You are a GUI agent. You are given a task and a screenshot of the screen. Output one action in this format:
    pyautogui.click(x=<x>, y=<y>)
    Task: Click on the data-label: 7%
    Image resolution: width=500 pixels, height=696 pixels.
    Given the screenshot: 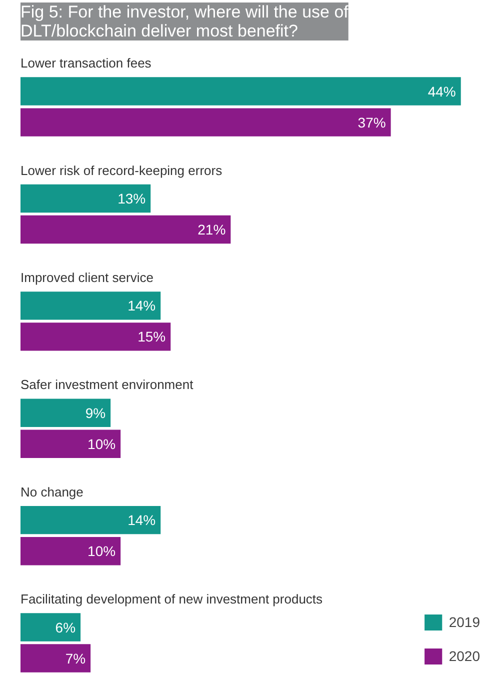 What is the action you would take?
    pyautogui.click(x=75, y=658)
    